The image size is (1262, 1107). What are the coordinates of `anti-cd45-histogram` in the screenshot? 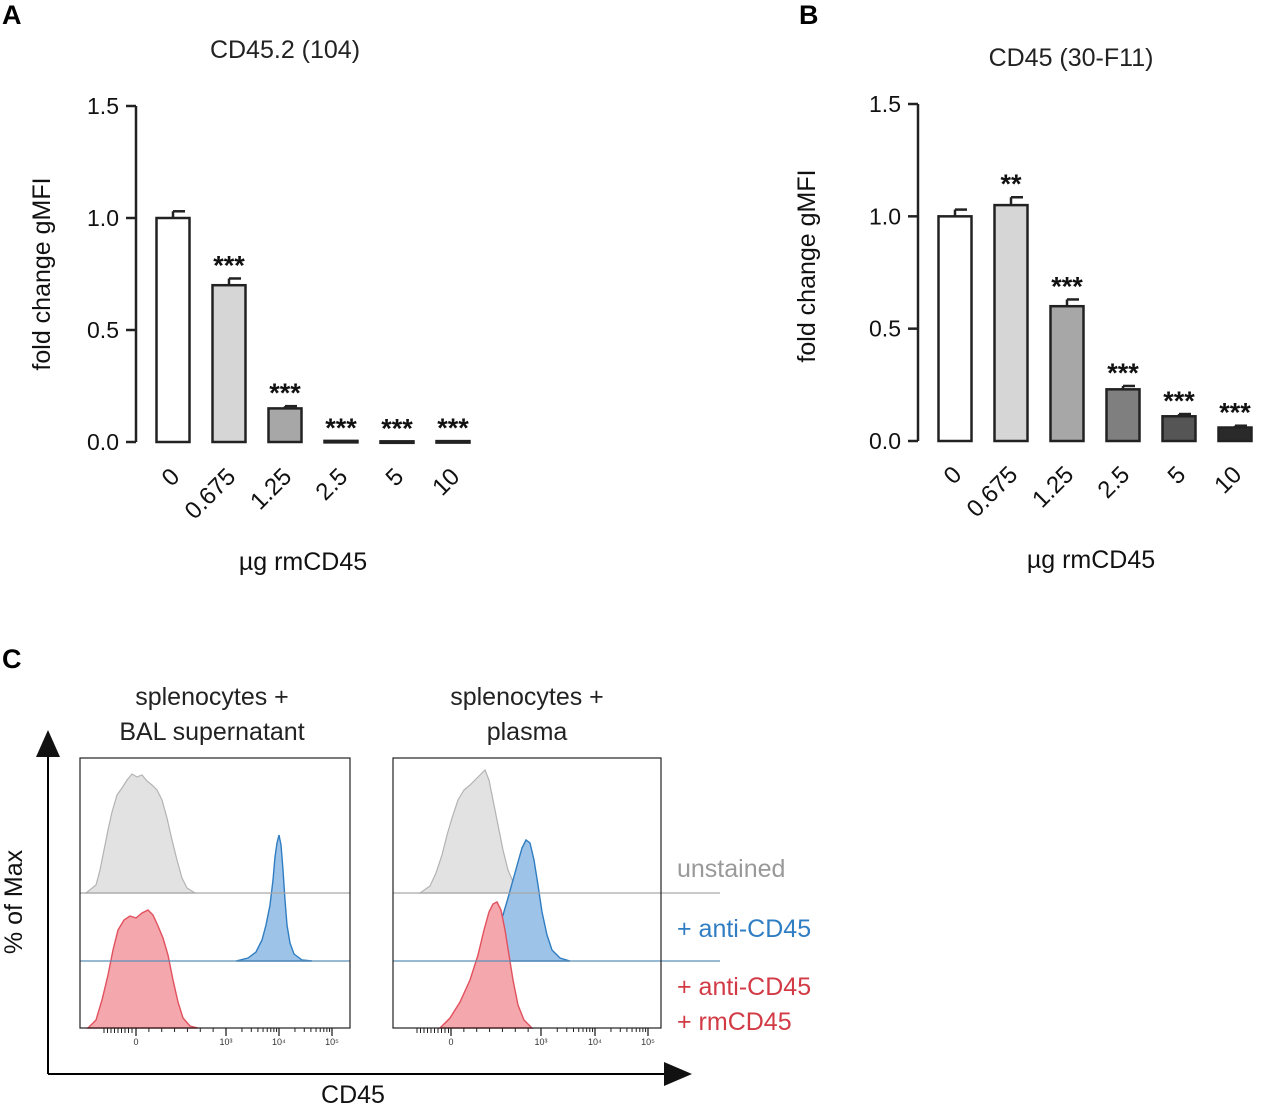 It's located at (274, 898).